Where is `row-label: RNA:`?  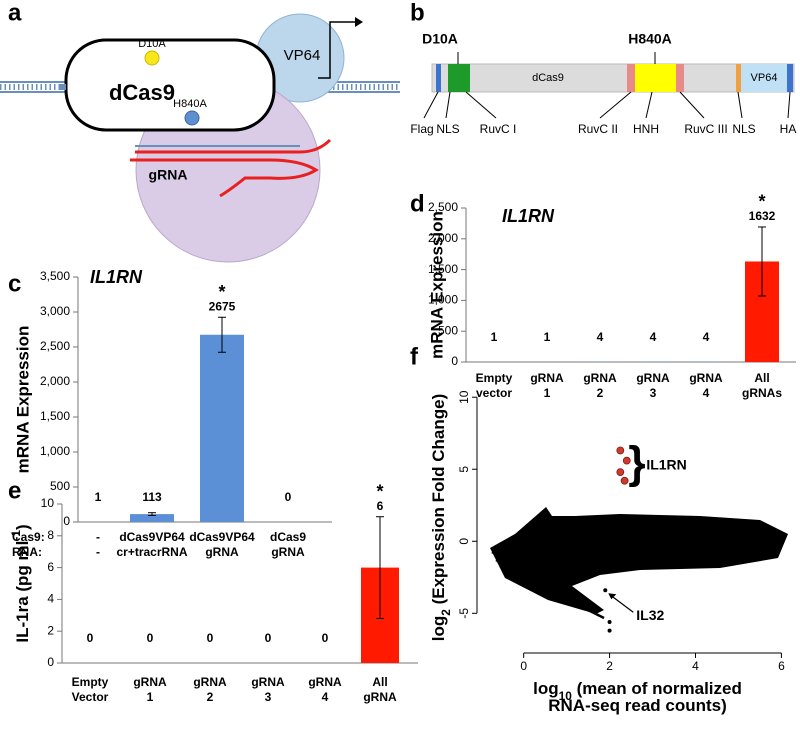 row-label: RNA: is located at coordinates (27, 552).